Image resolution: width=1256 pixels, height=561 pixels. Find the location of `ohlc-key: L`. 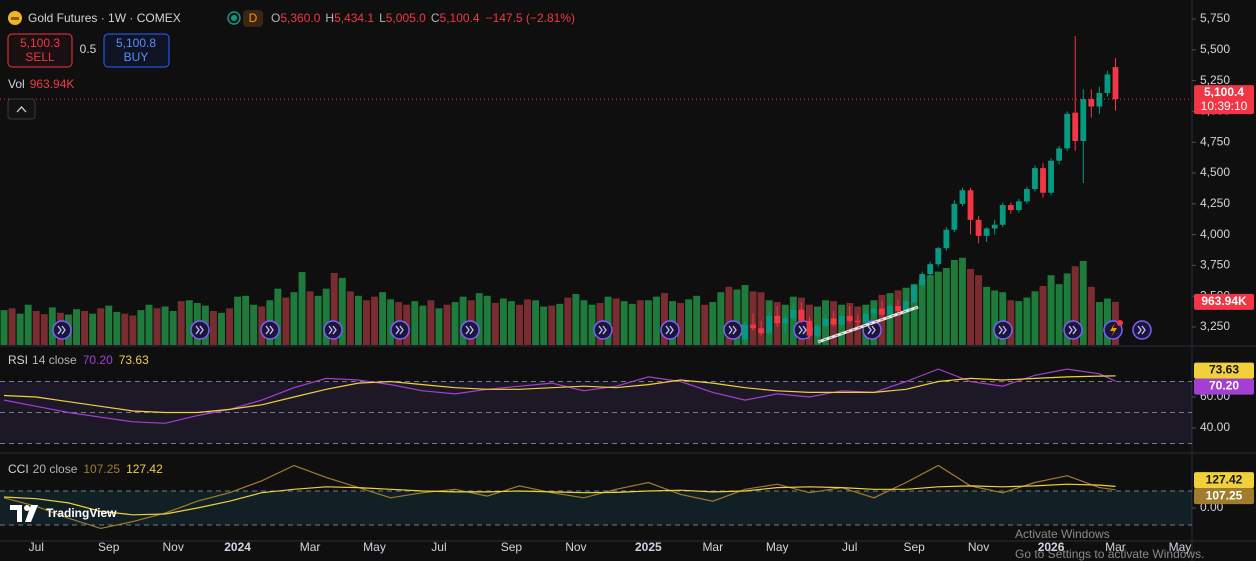

ohlc-key: L is located at coordinates (382, 18).